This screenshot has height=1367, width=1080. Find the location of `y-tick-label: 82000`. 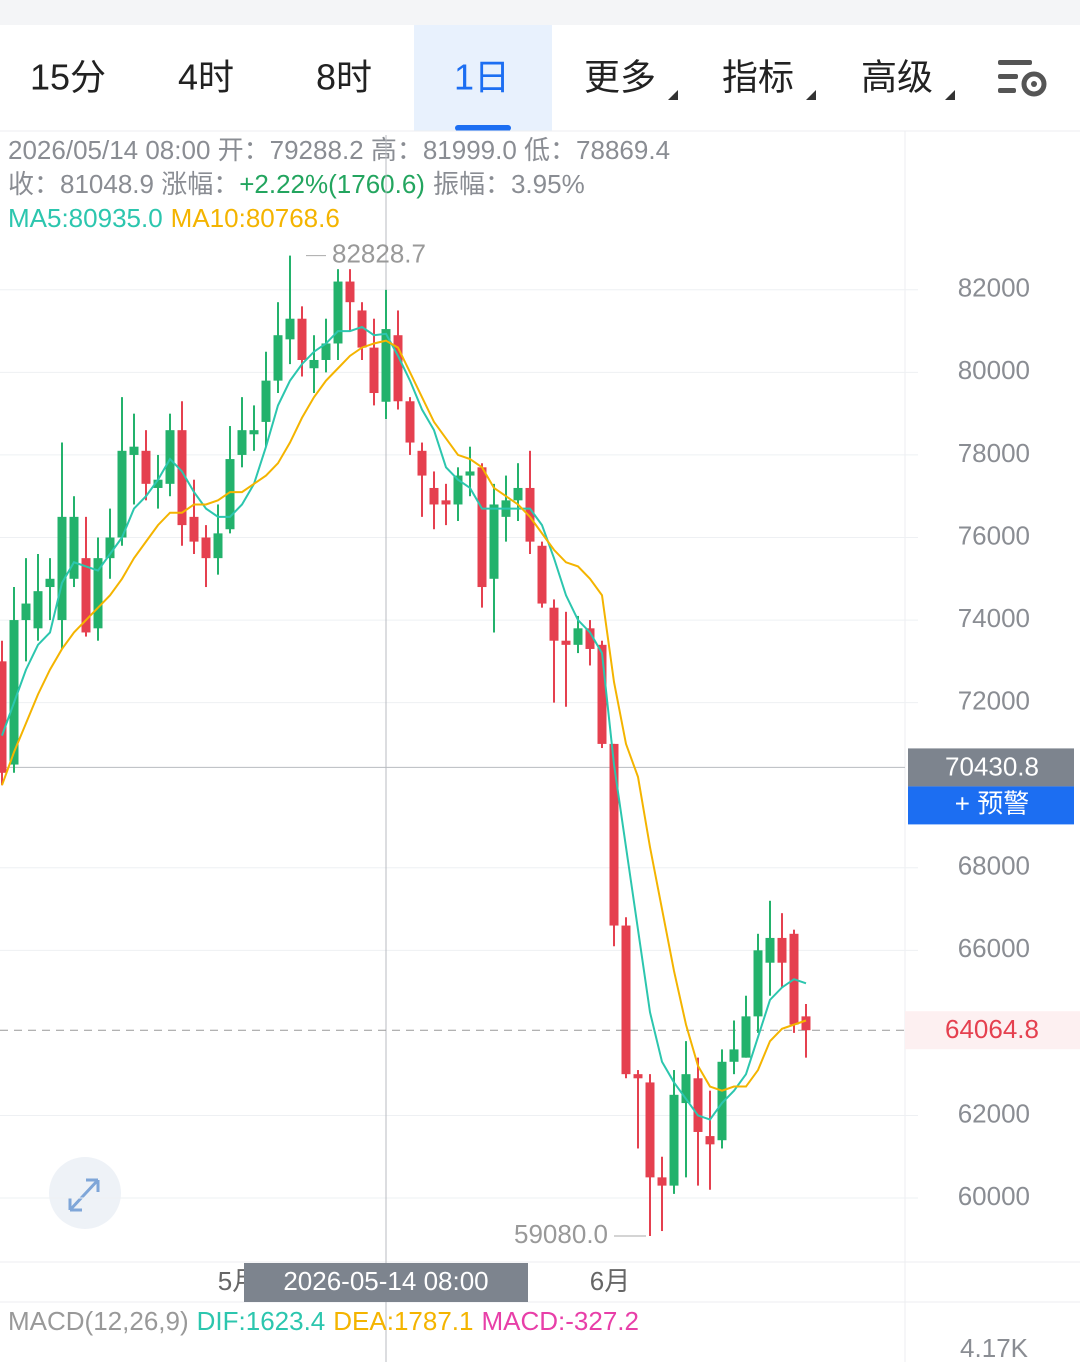

y-tick-label: 82000 is located at coordinates (994, 288).